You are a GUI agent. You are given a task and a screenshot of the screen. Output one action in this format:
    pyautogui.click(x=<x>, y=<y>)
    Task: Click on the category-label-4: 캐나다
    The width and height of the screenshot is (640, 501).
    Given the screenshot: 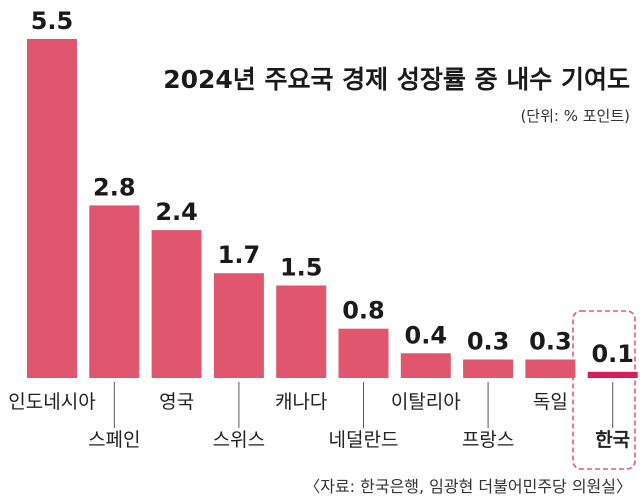 What is the action you would take?
    pyautogui.click(x=301, y=402)
    